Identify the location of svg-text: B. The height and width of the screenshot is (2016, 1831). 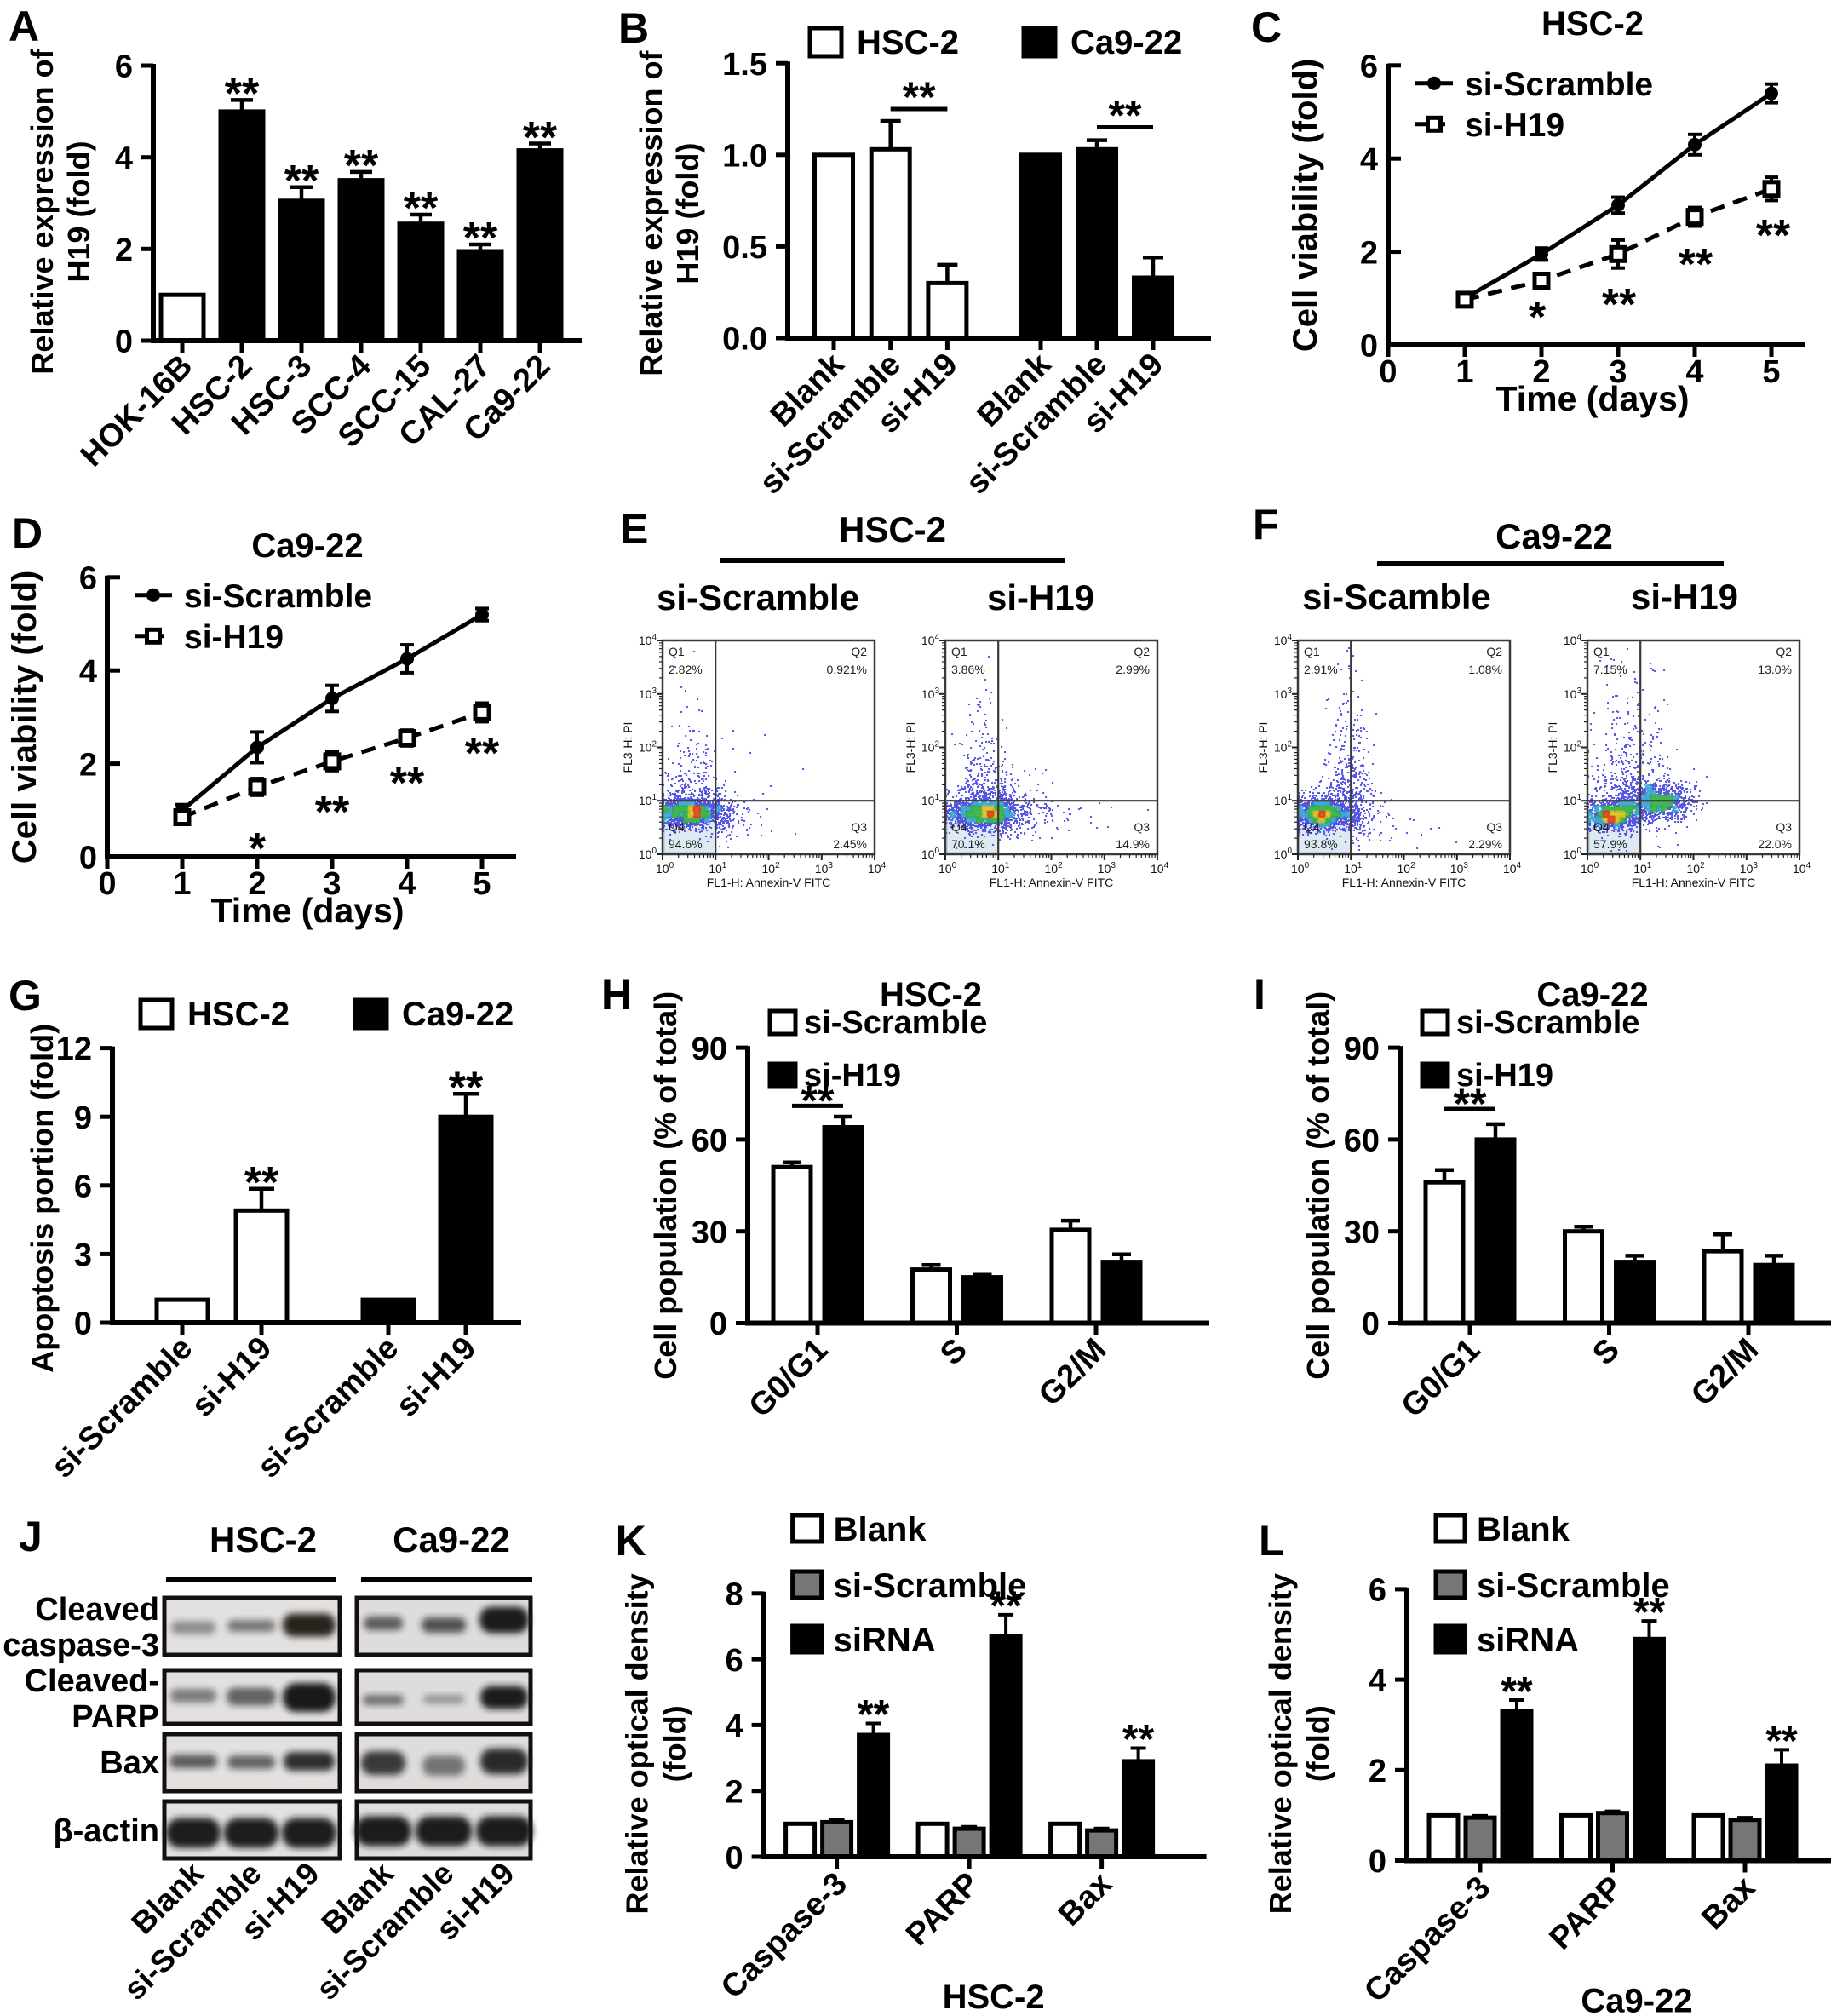
(633, 28).